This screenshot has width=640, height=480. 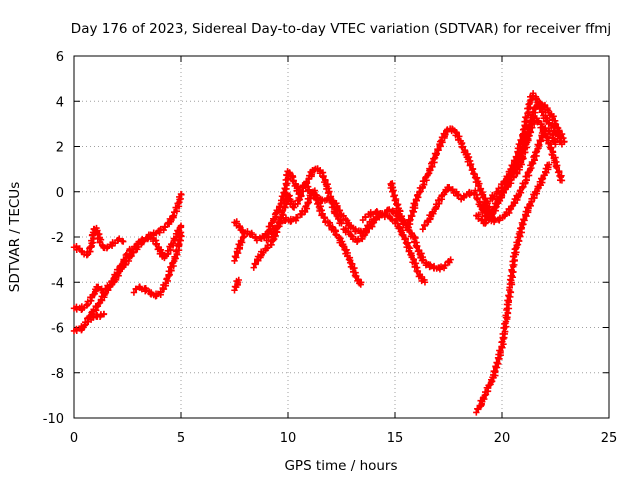 I want to click on series-s5, so click(x=157, y=264).